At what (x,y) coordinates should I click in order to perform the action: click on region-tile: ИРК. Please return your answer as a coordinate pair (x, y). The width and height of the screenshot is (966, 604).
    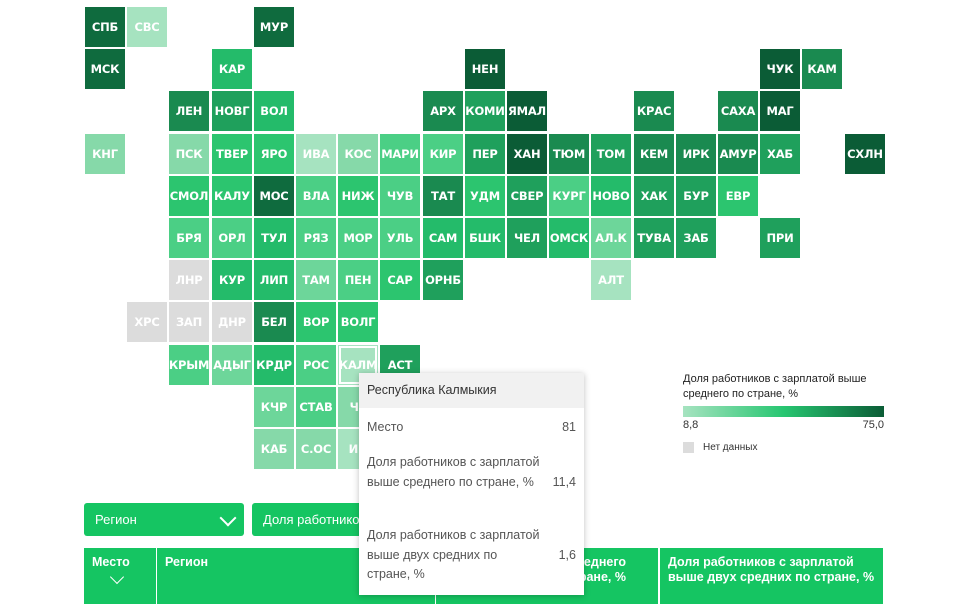
    Looking at the image, I should click on (696, 154).